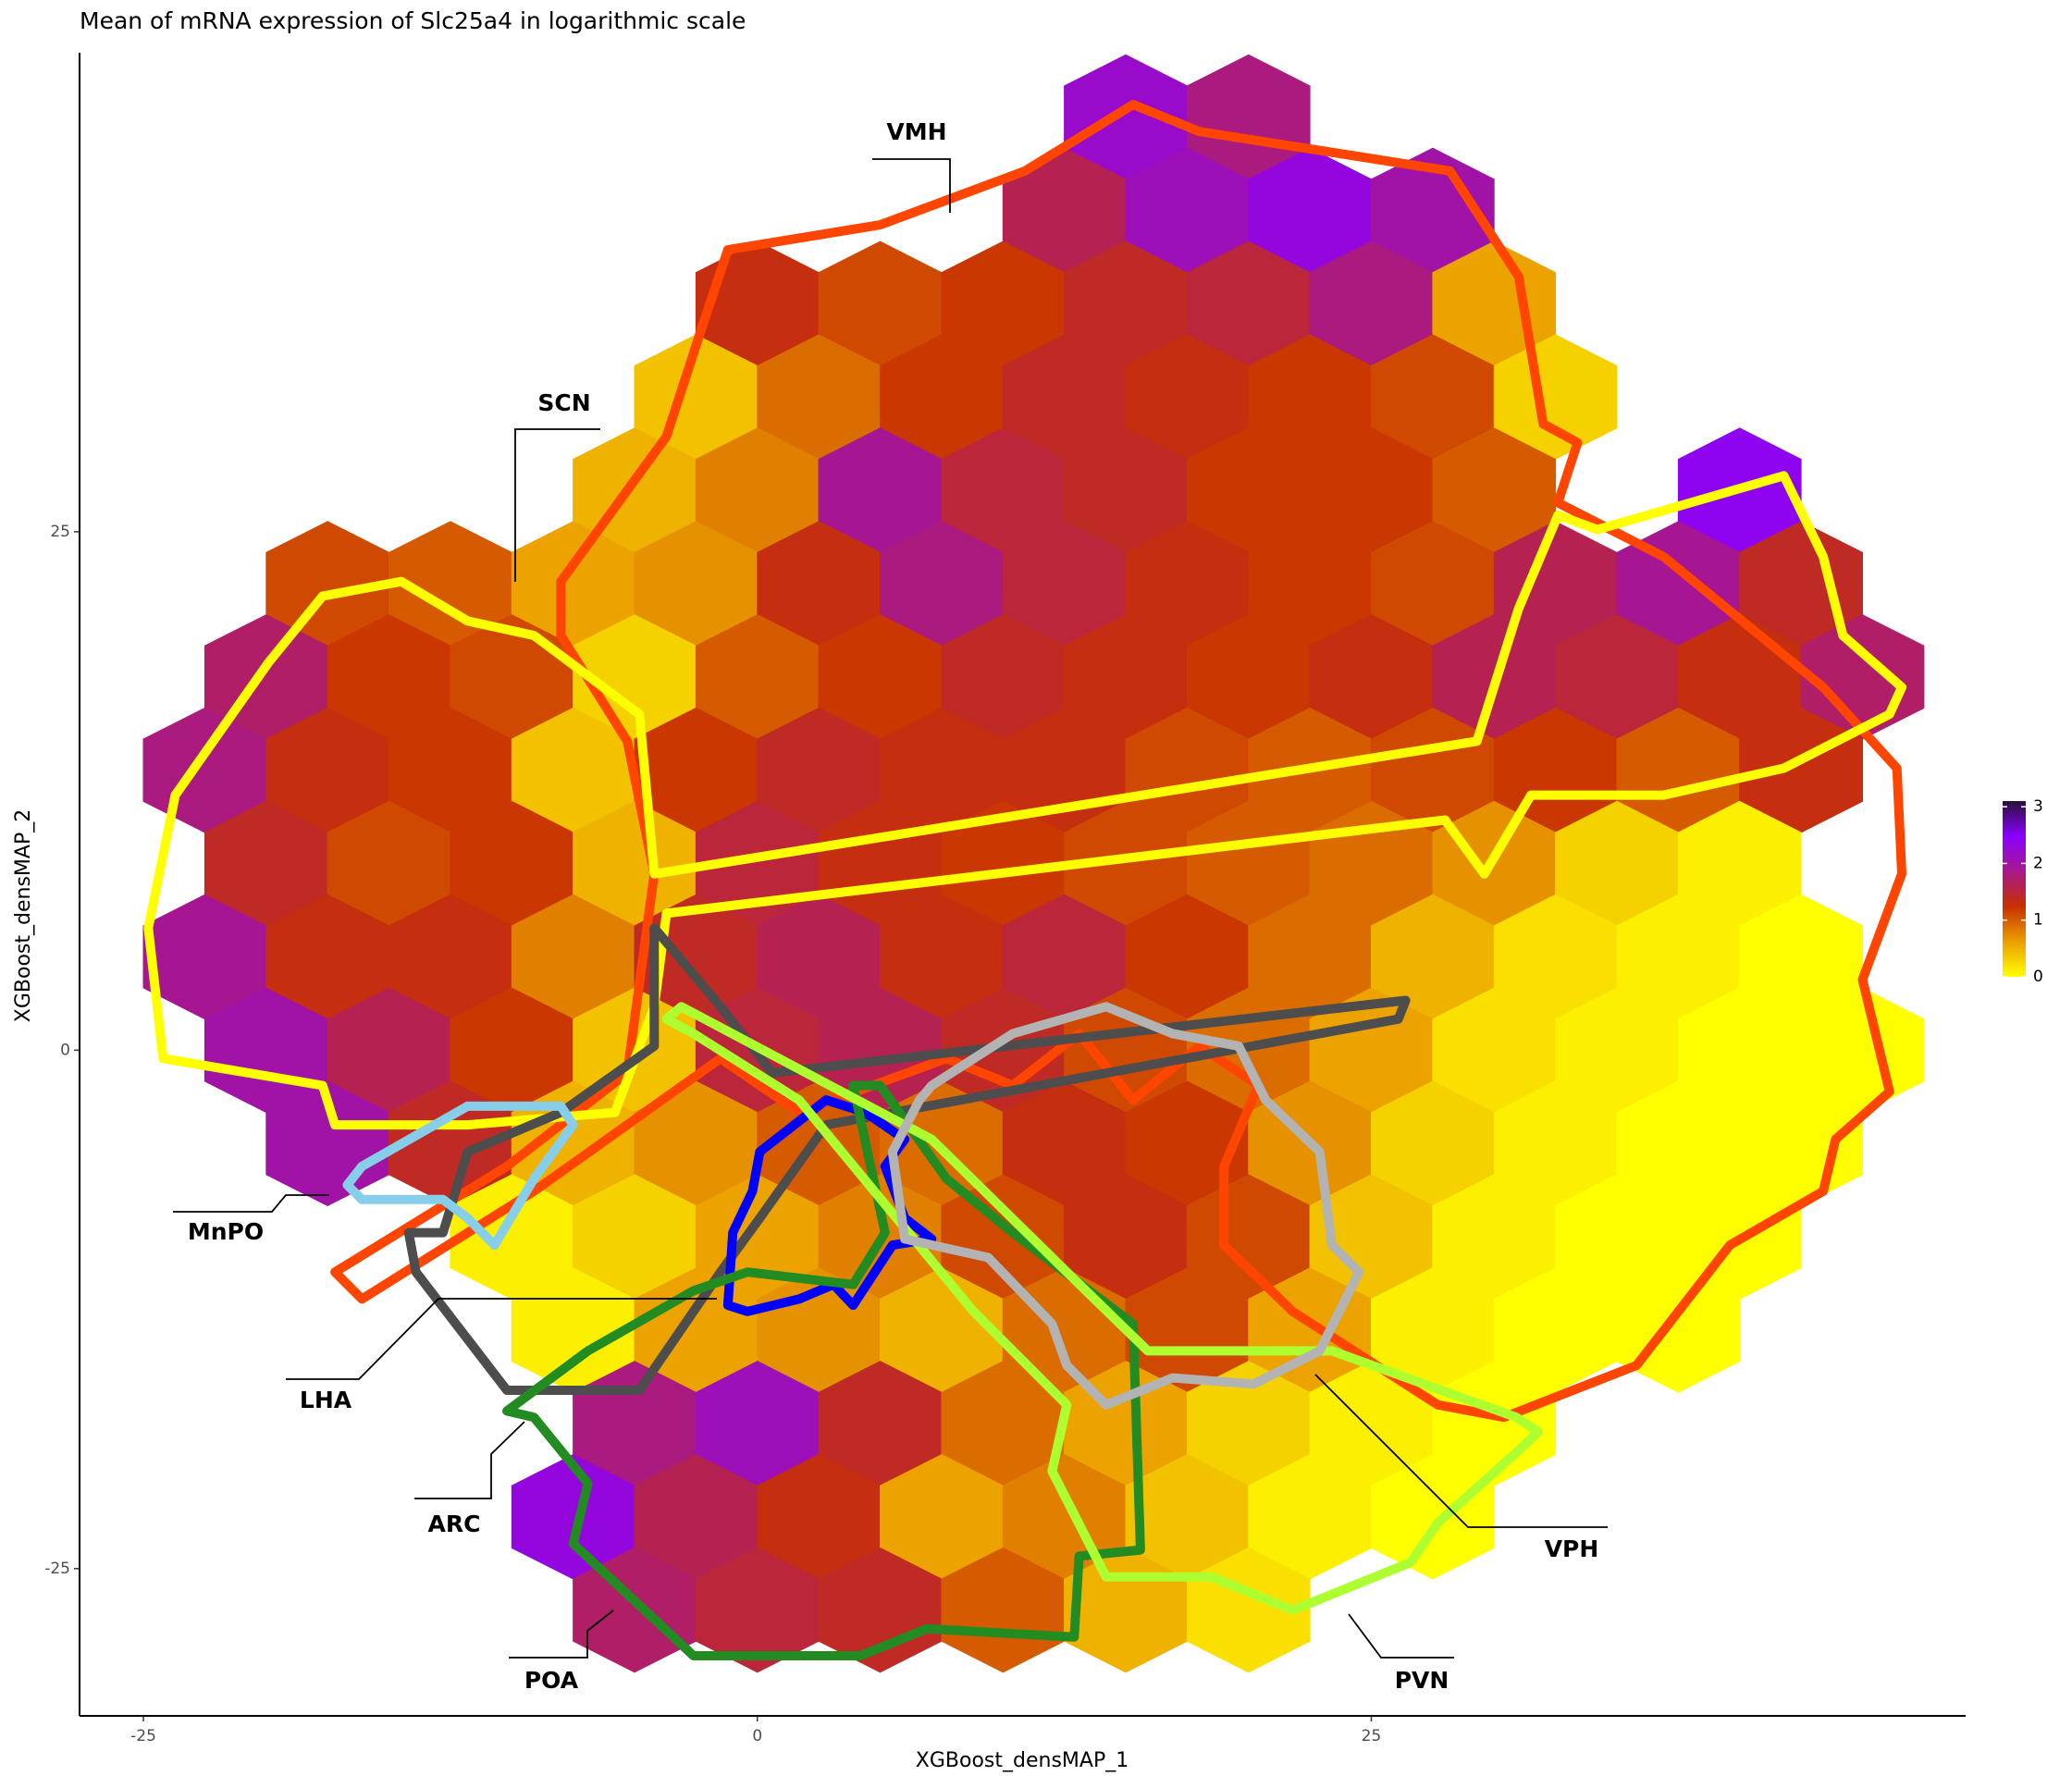 This screenshot has width=2072, height=1776. What do you see at coordinates (2038, 863) in the screenshot?
I see `colorbar-tick-label: 2` at bounding box center [2038, 863].